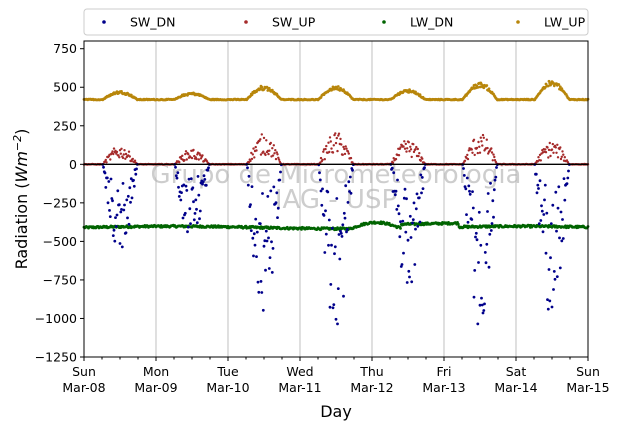 The width and height of the screenshot is (622, 431). What do you see at coordinates (65, 125) in the screenshot?
I see `y-tick-label: 250` at bounding box center [65, 125].